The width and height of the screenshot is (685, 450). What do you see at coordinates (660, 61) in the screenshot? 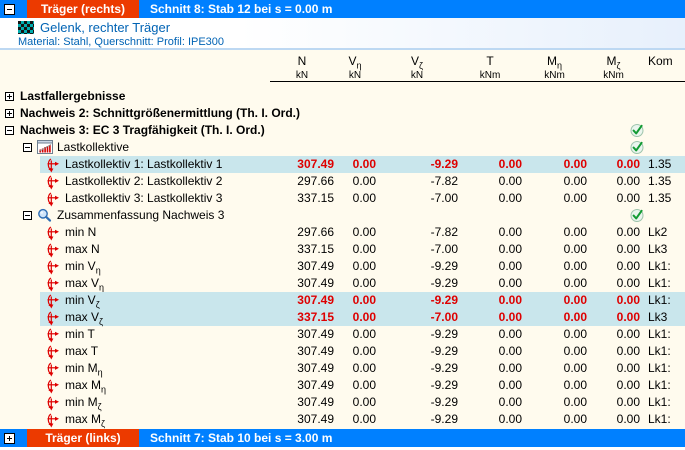
I see `column-header: Kom` at bounding box center [660, 61].